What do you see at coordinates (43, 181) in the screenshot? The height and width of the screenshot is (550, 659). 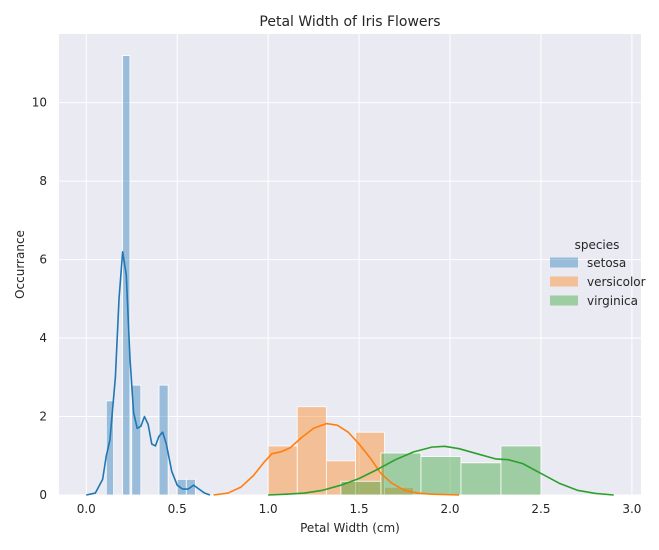 I see `y-tick-label: 8` at bounding box center [43, 181].